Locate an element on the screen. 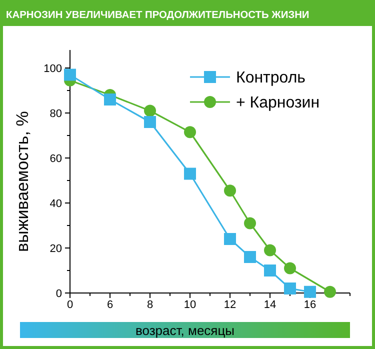 The width and height of the screenshot is (375, 349). x-tick-label: 10 is located at coordinates (190, 305).